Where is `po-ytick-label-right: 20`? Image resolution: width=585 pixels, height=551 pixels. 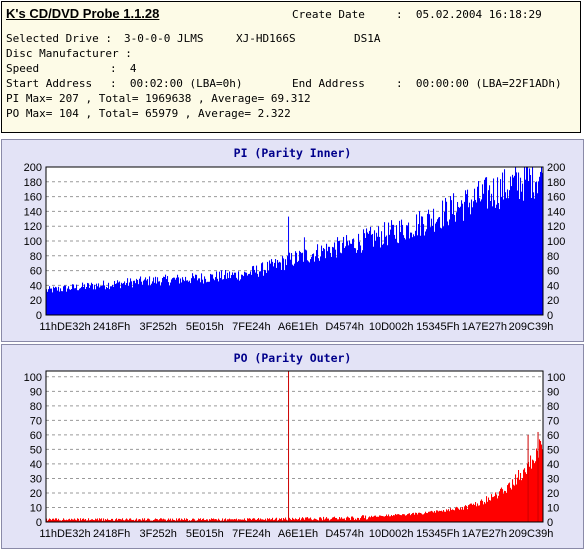 po-ytick-label-right: 20 is located at coordinates (553, 494).